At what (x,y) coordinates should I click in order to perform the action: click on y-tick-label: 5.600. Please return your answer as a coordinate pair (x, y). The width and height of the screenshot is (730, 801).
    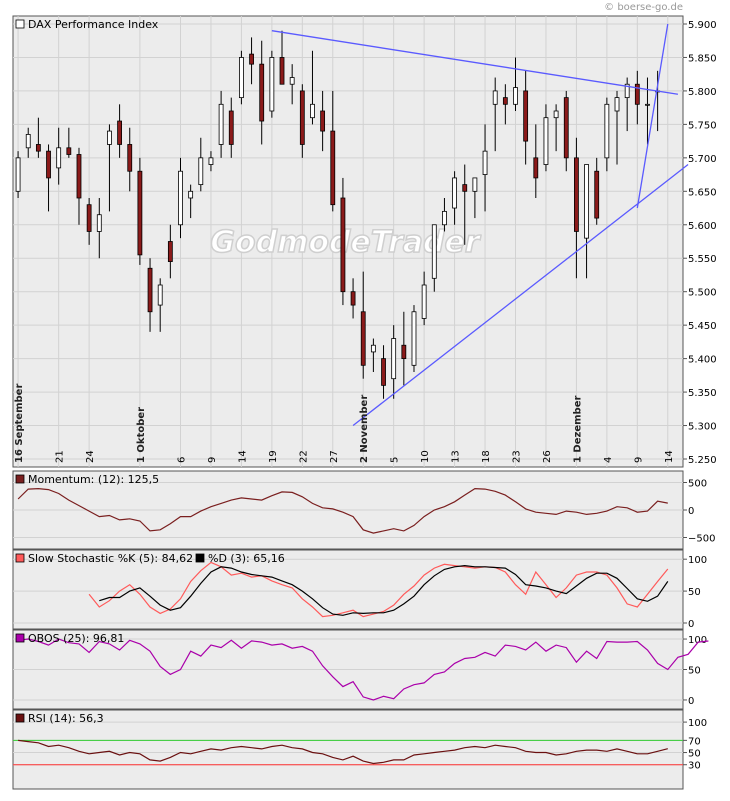
    Looking at the image, I should click on (702, 226).